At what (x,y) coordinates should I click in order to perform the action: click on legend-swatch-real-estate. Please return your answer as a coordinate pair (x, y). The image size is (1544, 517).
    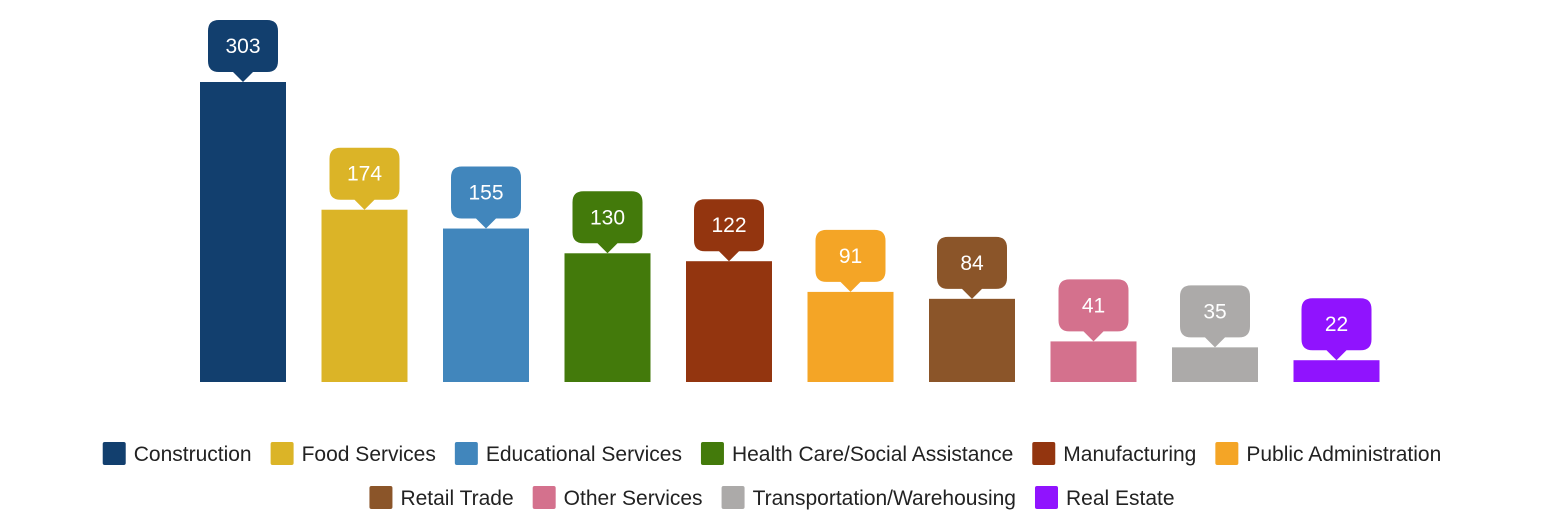
    Looking at the image, I should click on (1046, 497).